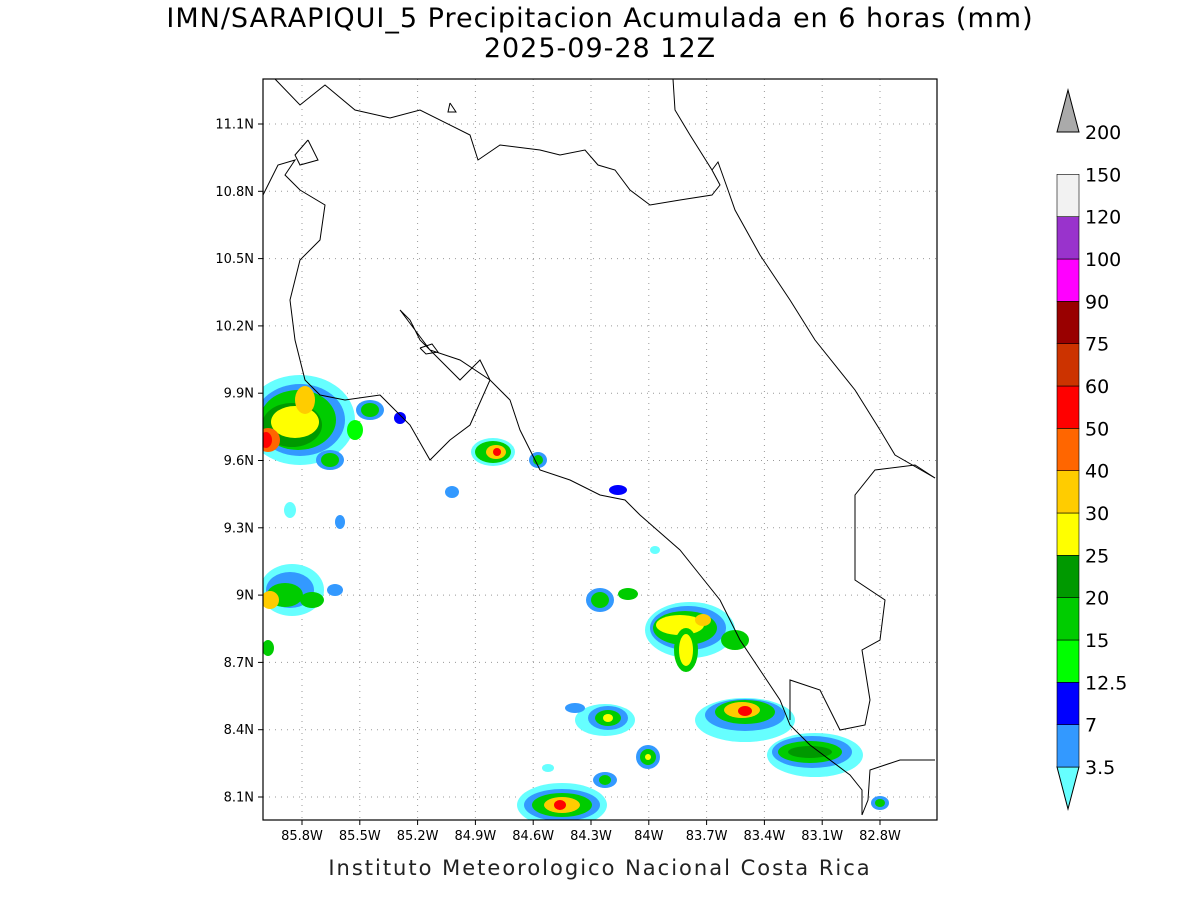 Image resolution: width=1200 pixels, height=900 pixels. I want to click on colorbar-label: 100, so click(1103, 260).